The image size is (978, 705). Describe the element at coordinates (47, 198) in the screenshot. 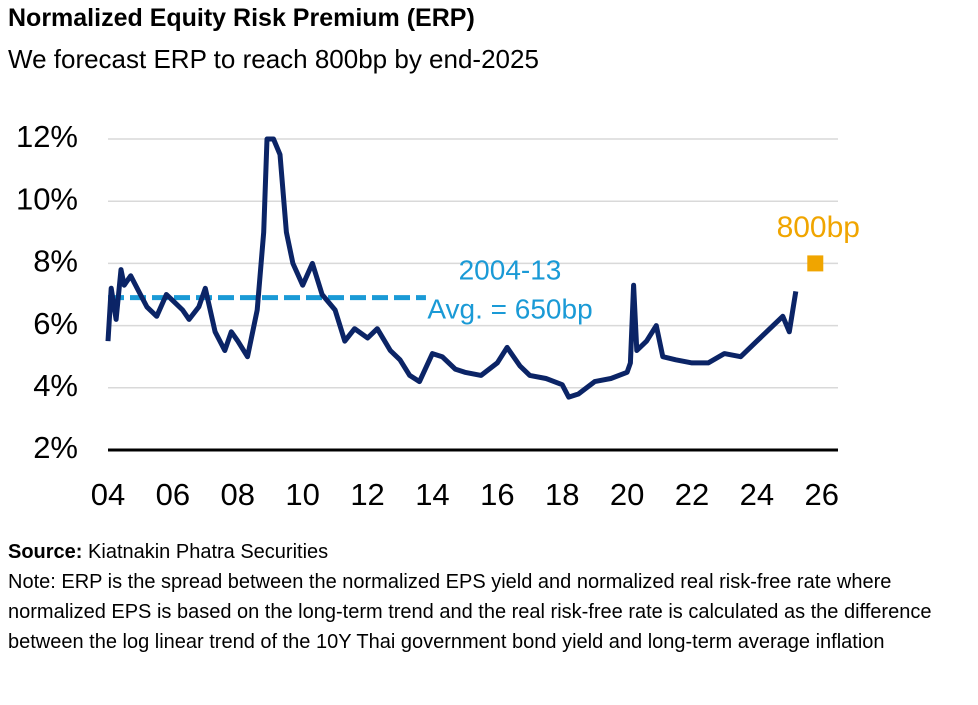

I see `y-tick-label: 10%` at that location.